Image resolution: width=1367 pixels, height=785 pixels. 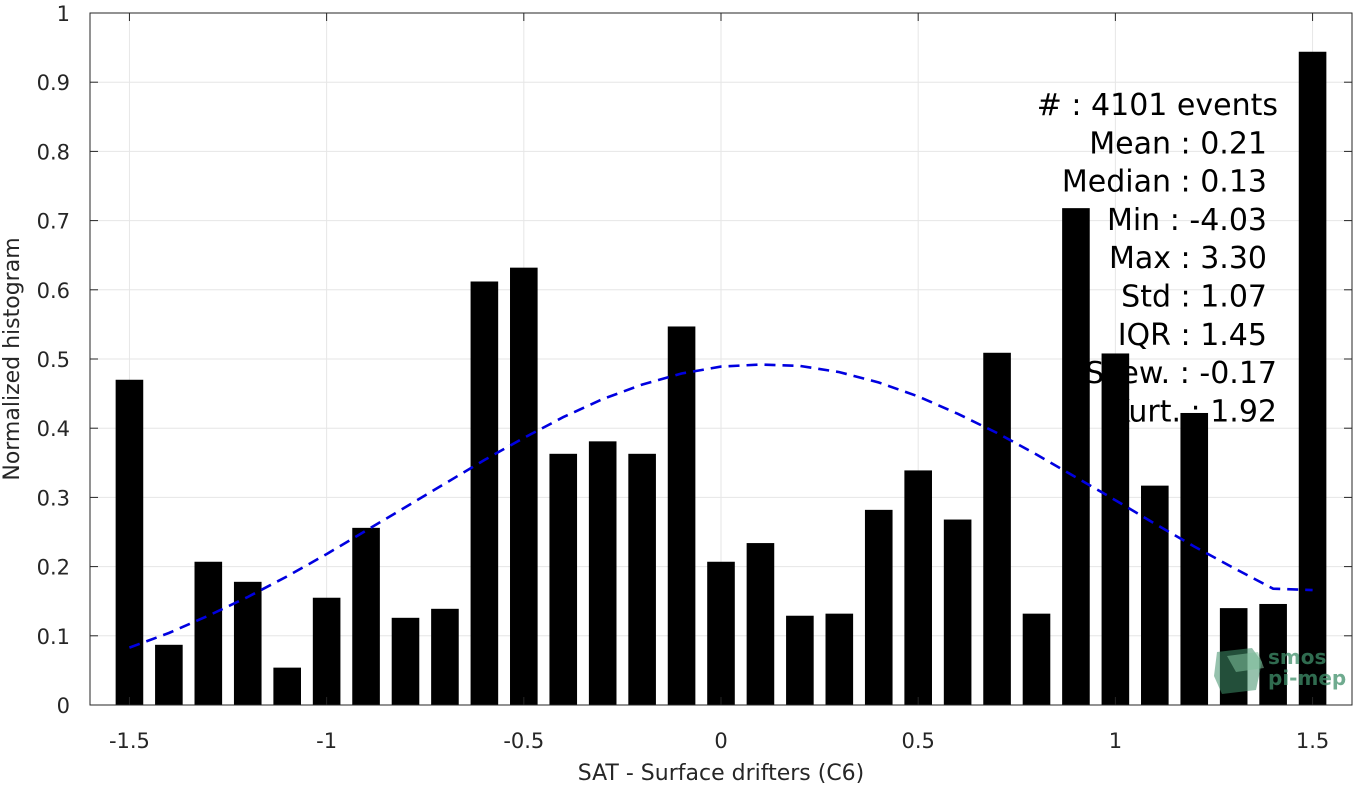 I want to click on stats-line: Skew. : -0.17, so click(x=1181, y=373).